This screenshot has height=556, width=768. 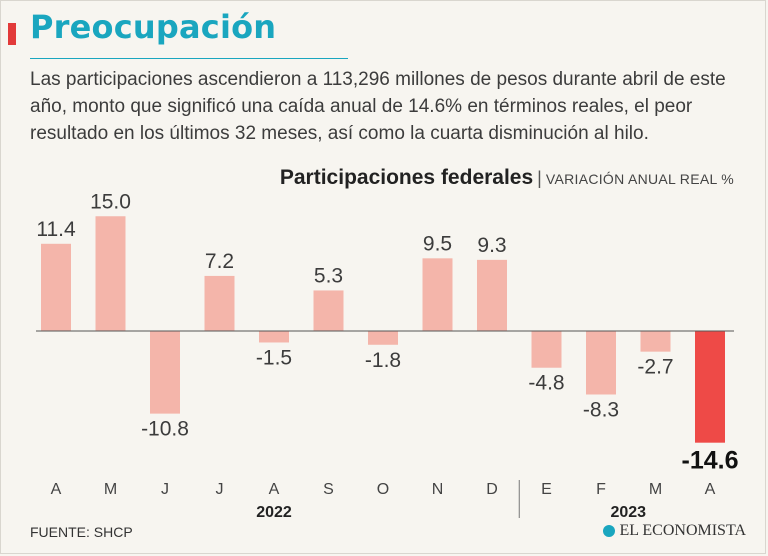 What do you see at coordinates (601, 489) in the screenshot?
I see `x-tick-label-10: F` at bounding box center [601, 489].